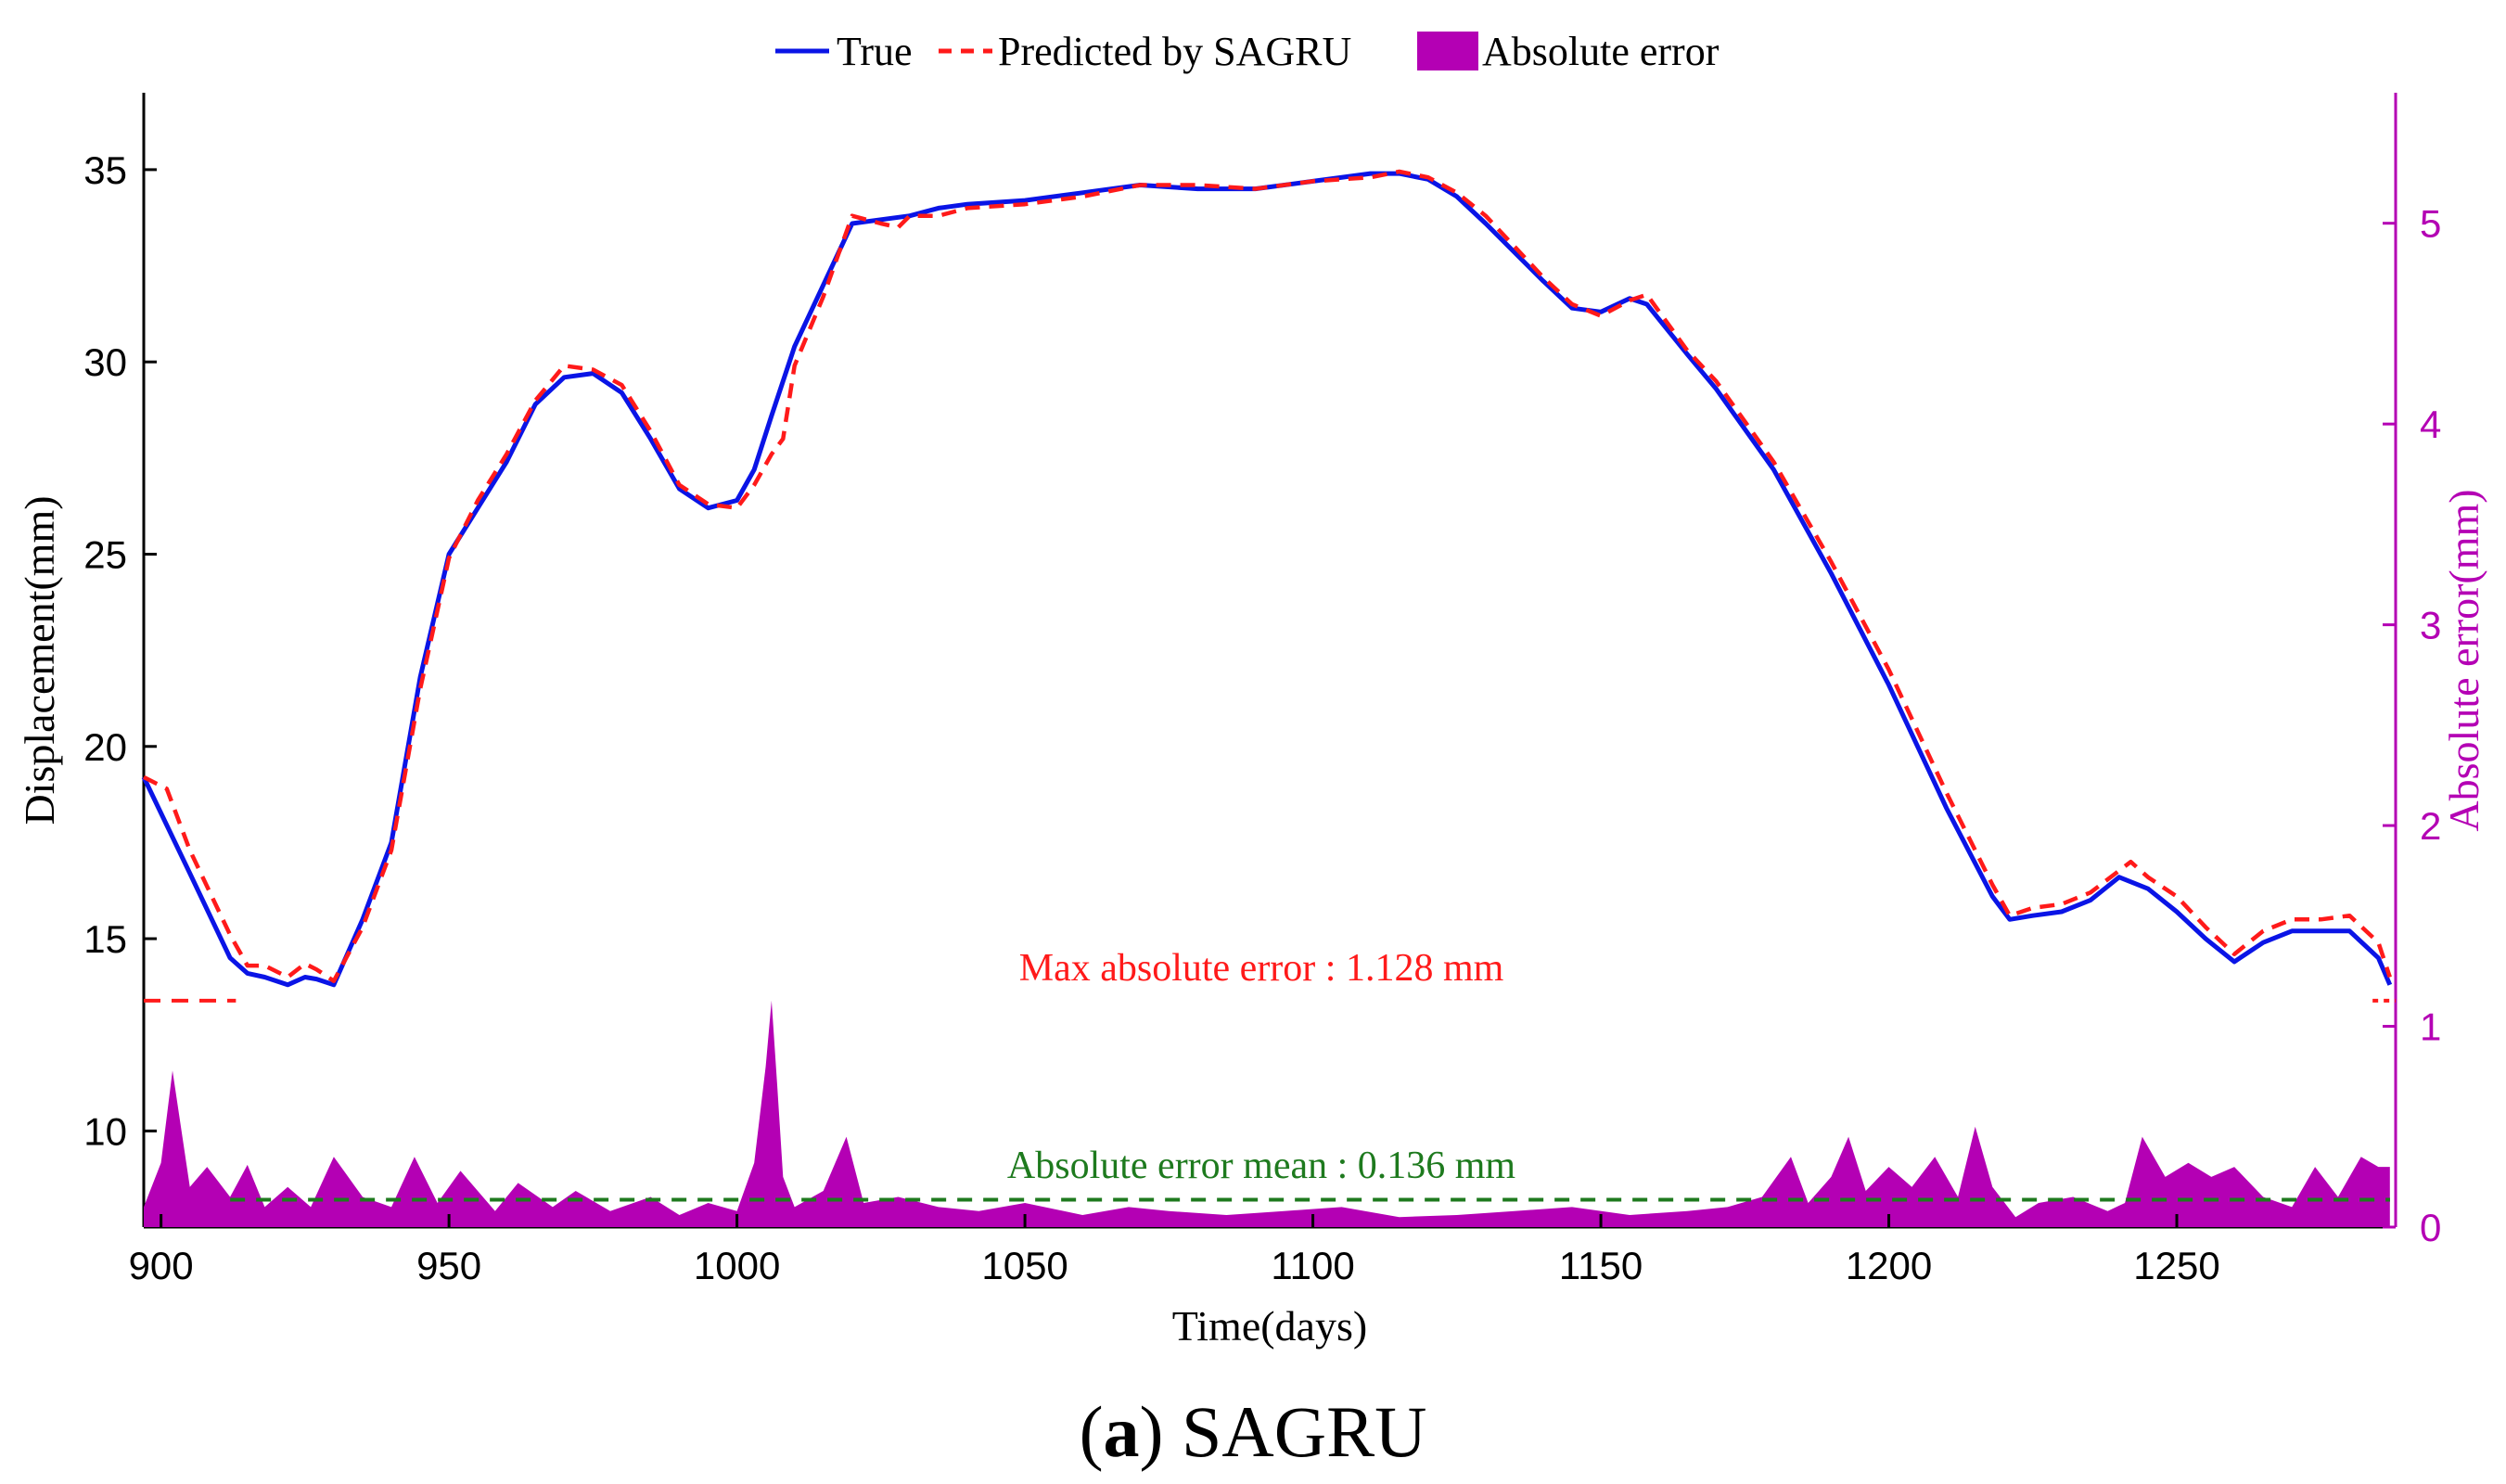  I want to click on legend-error-swatch, so click(1447, 51).